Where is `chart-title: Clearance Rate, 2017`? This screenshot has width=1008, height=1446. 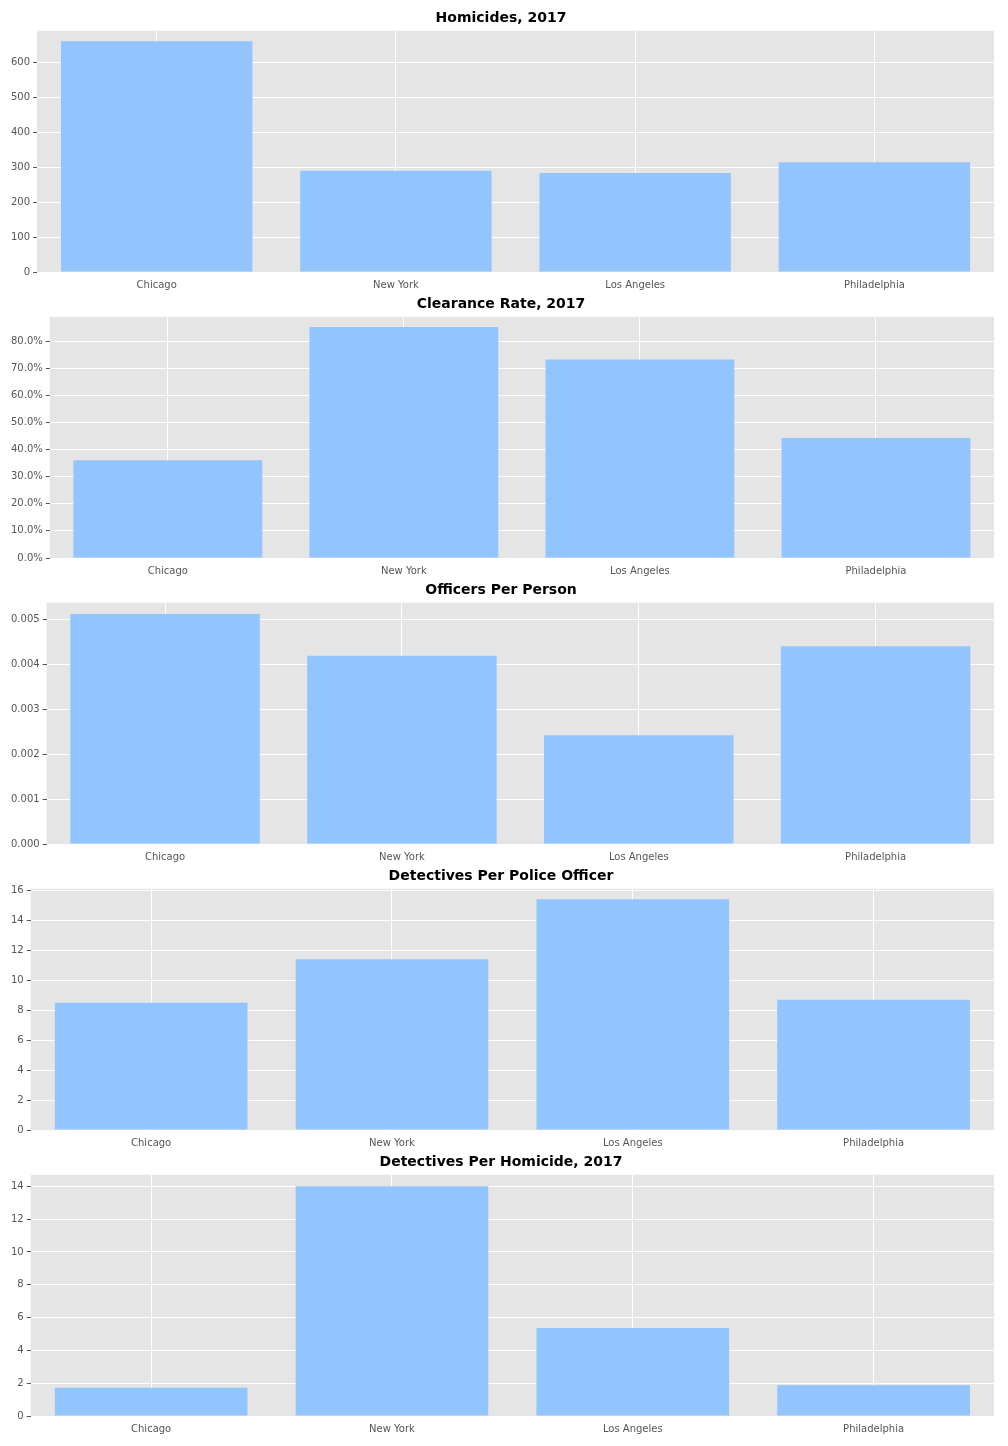
chart-title: Clearance Rate, 2017 is located at coordinates (501, 303).